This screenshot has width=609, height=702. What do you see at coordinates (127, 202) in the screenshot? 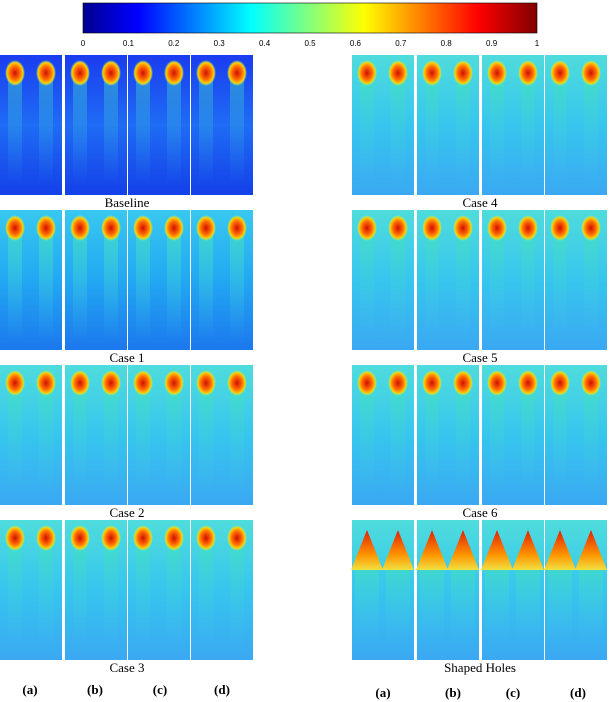
I see `caption: Baseline` at bounding box center [127, 202].